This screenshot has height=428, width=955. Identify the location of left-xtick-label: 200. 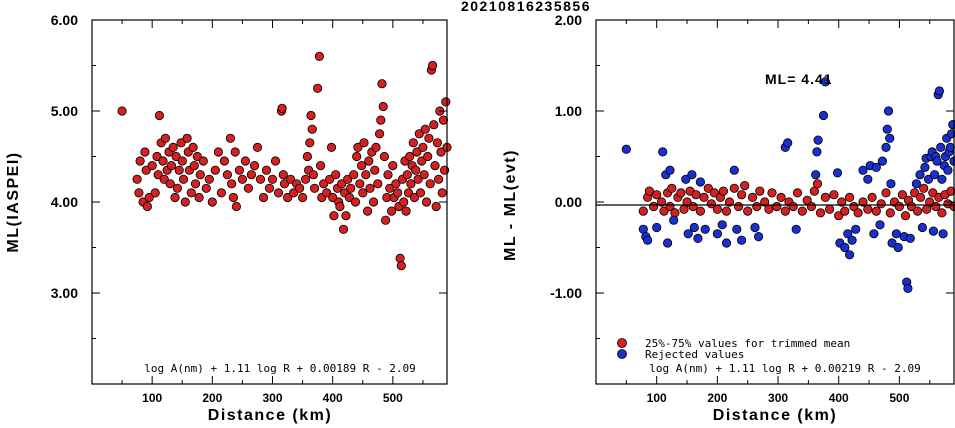
(212, 398).